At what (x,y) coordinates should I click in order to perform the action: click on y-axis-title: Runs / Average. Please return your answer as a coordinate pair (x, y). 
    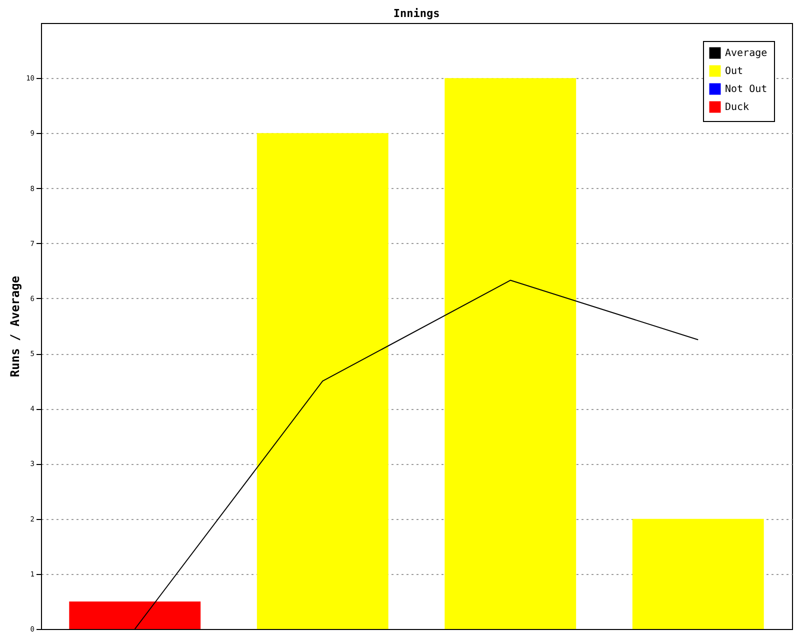
    Looking at the image, I should click on (15, 327).